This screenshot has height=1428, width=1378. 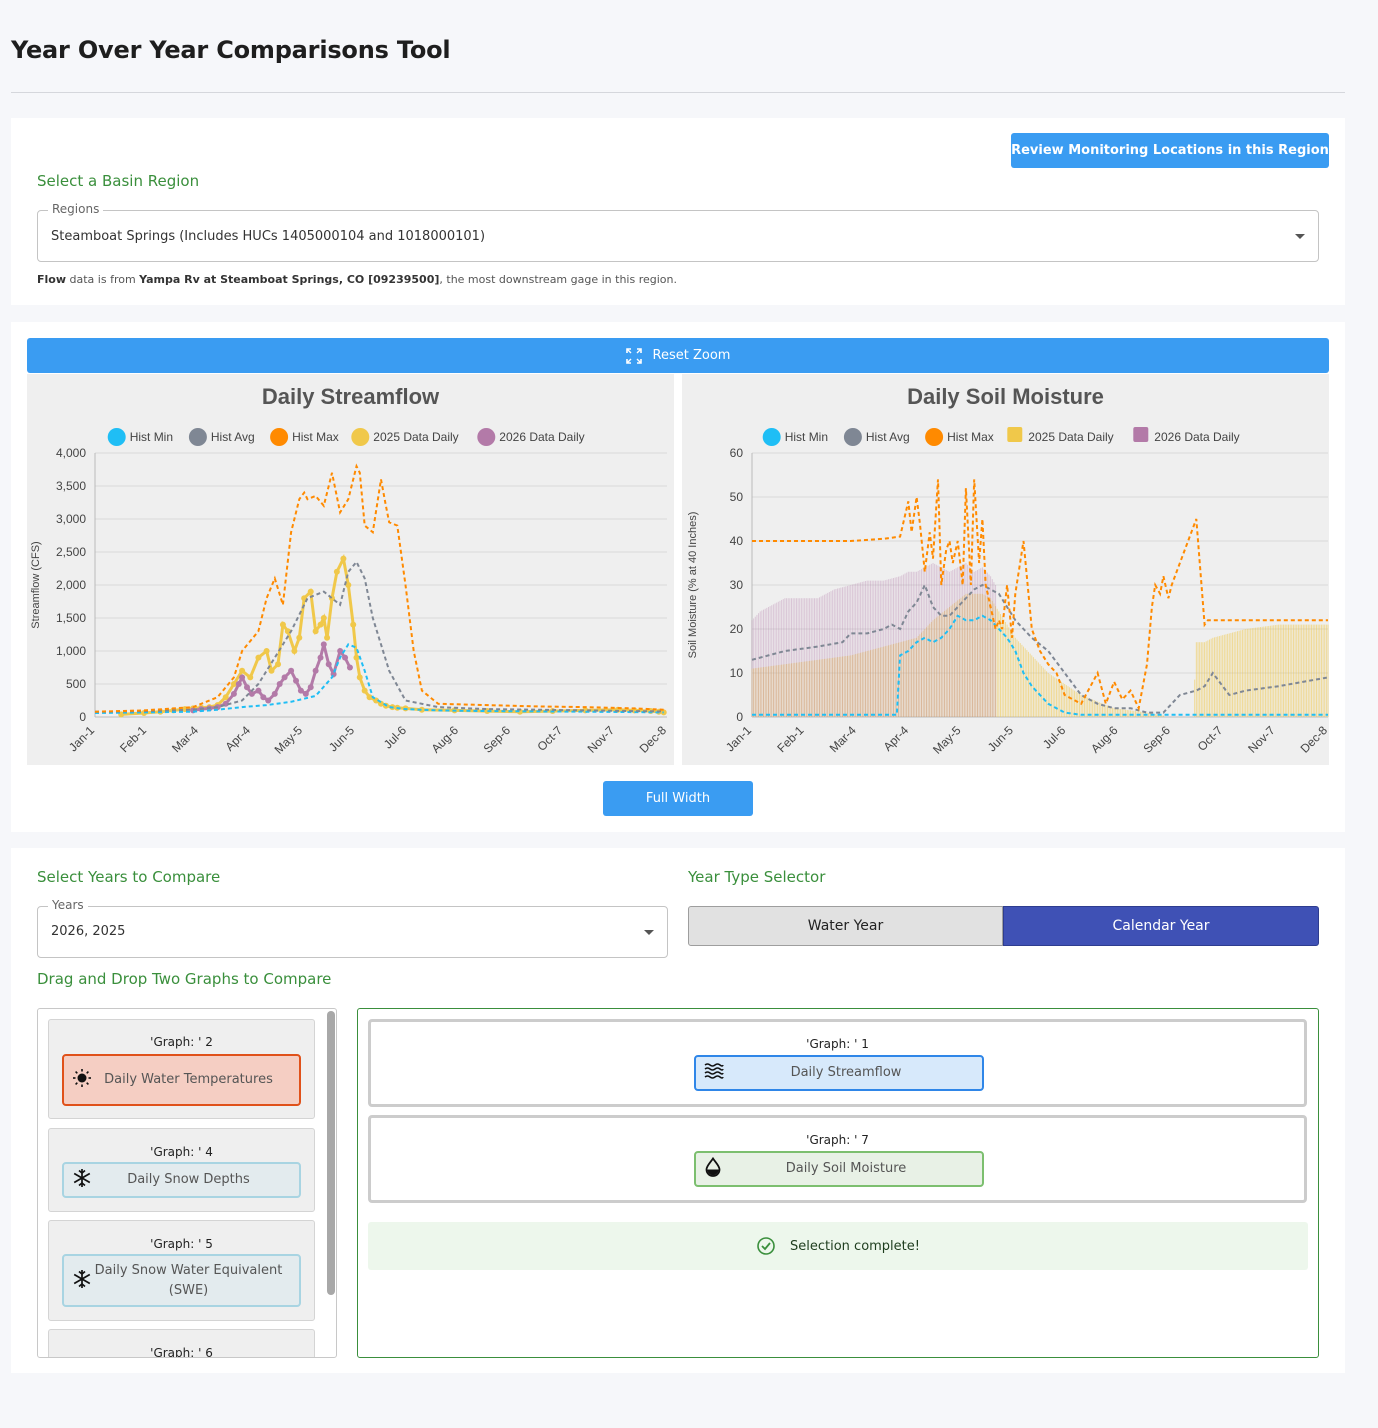 What do you see at coordinates (184, 979) in the screenshot?
I see `drag-drop-label: Drag and Drop Two Graphs to Compare` at bounding box center [184, 979].